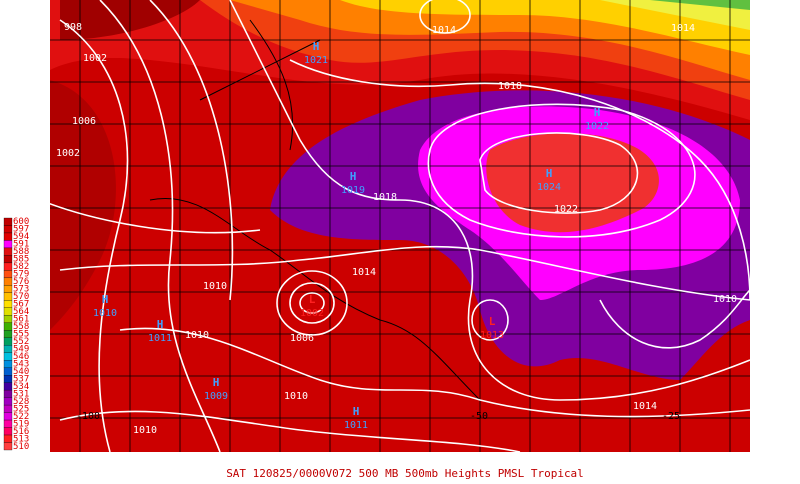  I want to click on legend-label: 600, so click(21, 222).